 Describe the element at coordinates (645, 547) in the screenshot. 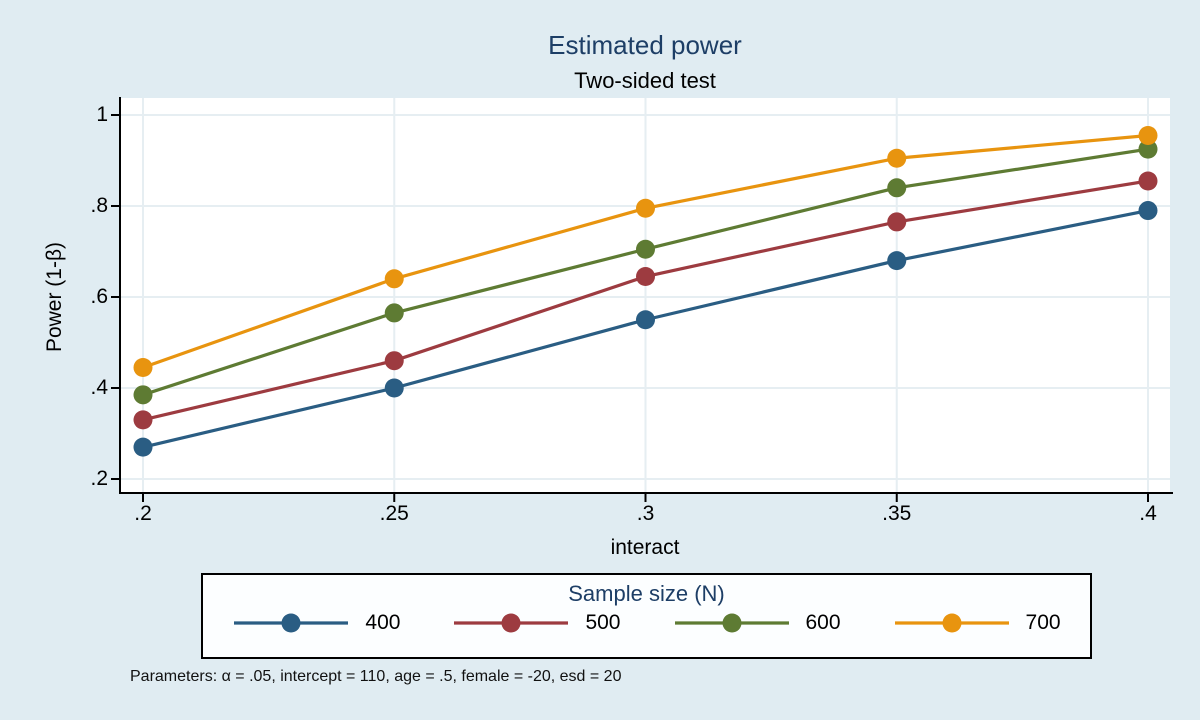

I see `x-axis-title: interact` at that location.